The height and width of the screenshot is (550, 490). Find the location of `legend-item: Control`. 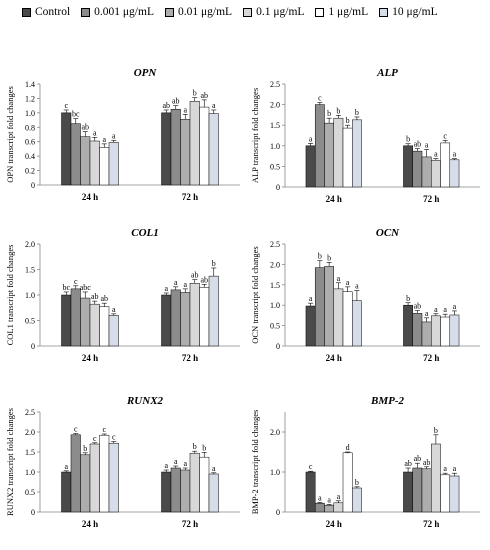

legend-item: Control is located at coordinates (46, 12).